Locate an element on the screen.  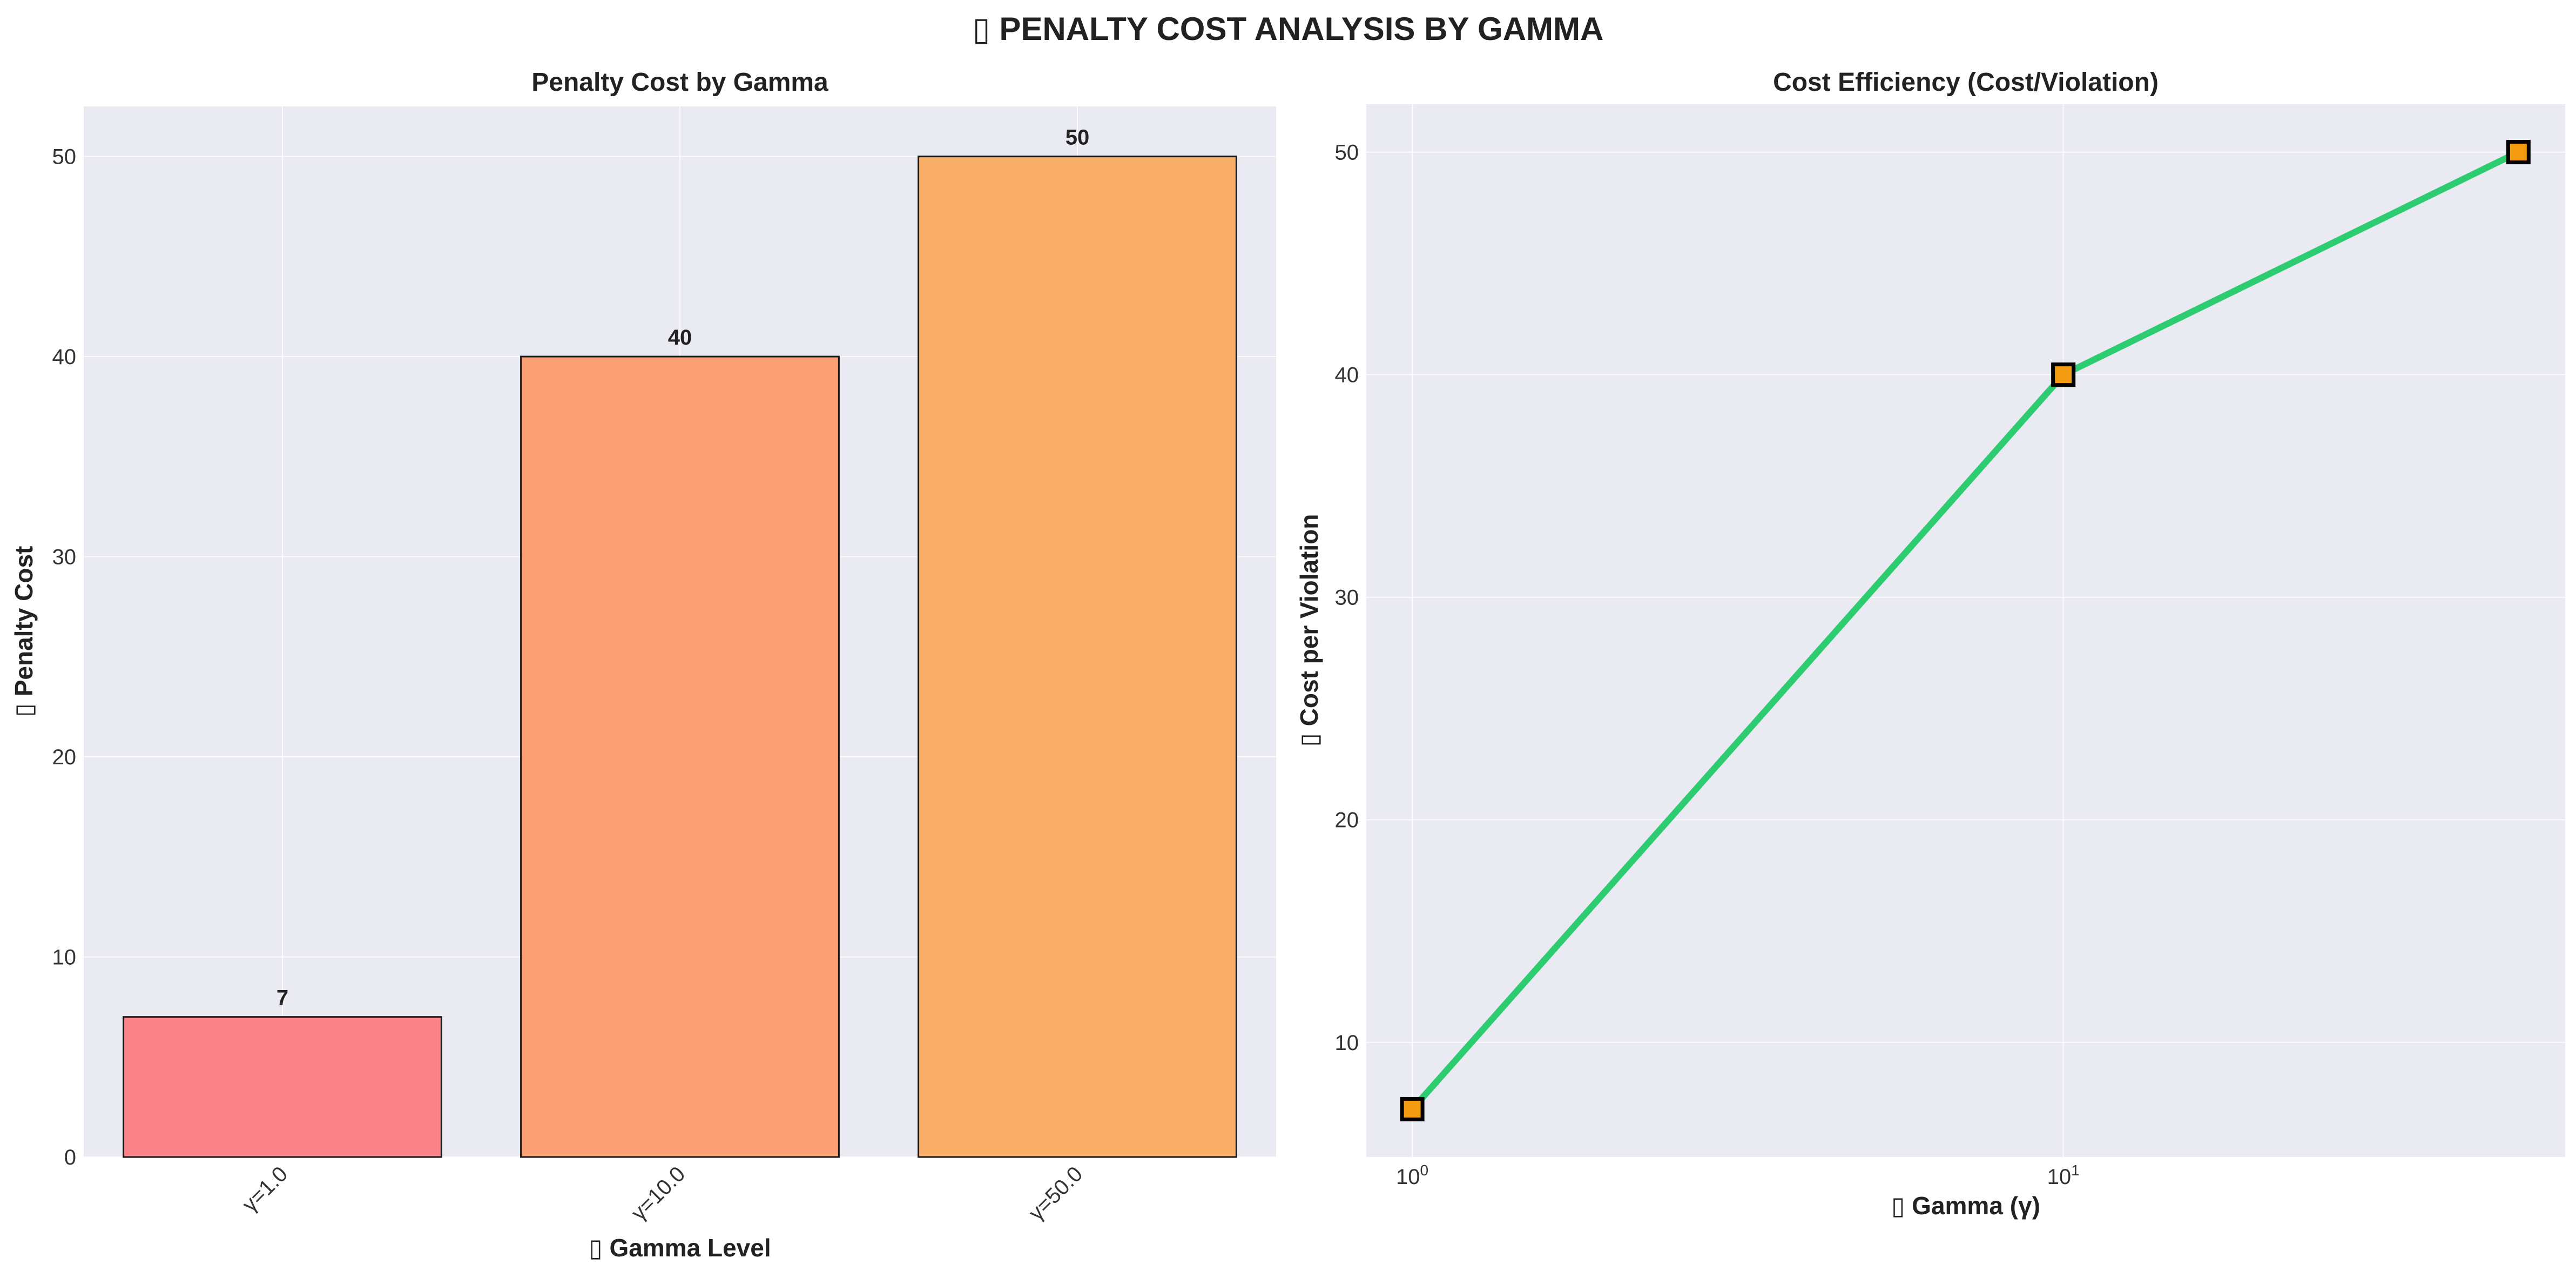
bar-value-label: 40 is located at coordinates (680, 337).